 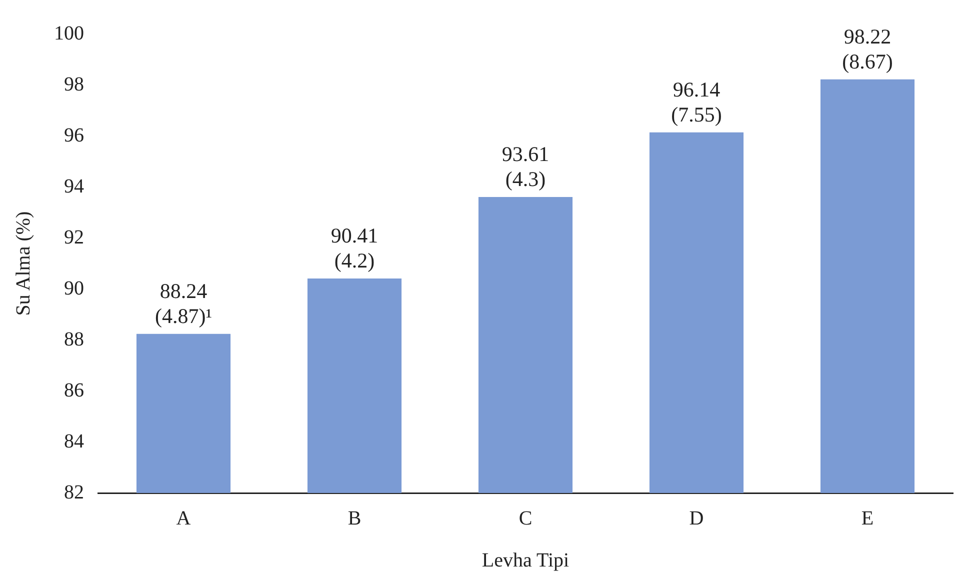 What do you see at coordinates (184, 518) in the screenshot?
I see `x-tick-label: A` at bounding box center [184, 518].